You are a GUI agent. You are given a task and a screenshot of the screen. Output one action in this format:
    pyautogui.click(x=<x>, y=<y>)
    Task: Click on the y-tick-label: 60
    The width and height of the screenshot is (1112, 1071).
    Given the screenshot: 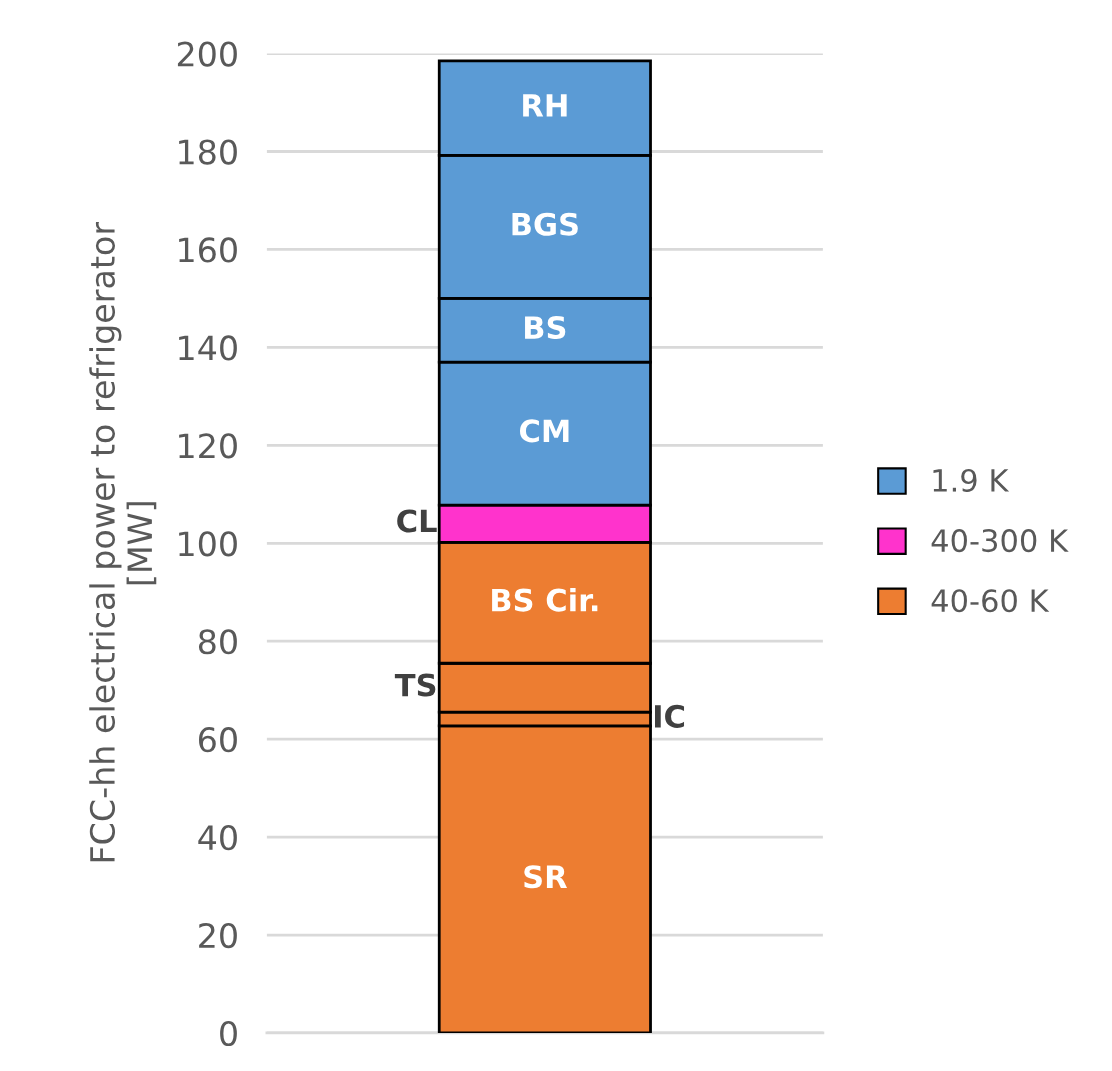 What is the action you would take?
    pyautogui.click(x=218, y=740)
    